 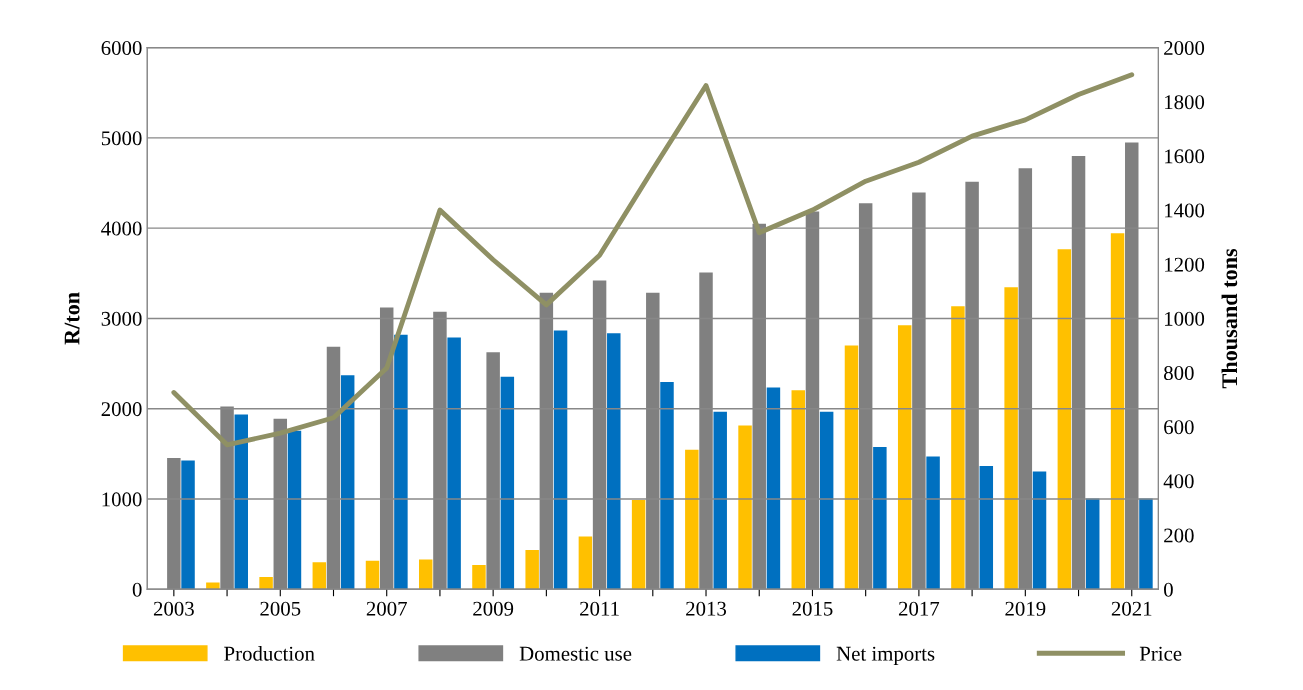 I want to click on y-tick-label: 3000, so click(x=121, y=318).